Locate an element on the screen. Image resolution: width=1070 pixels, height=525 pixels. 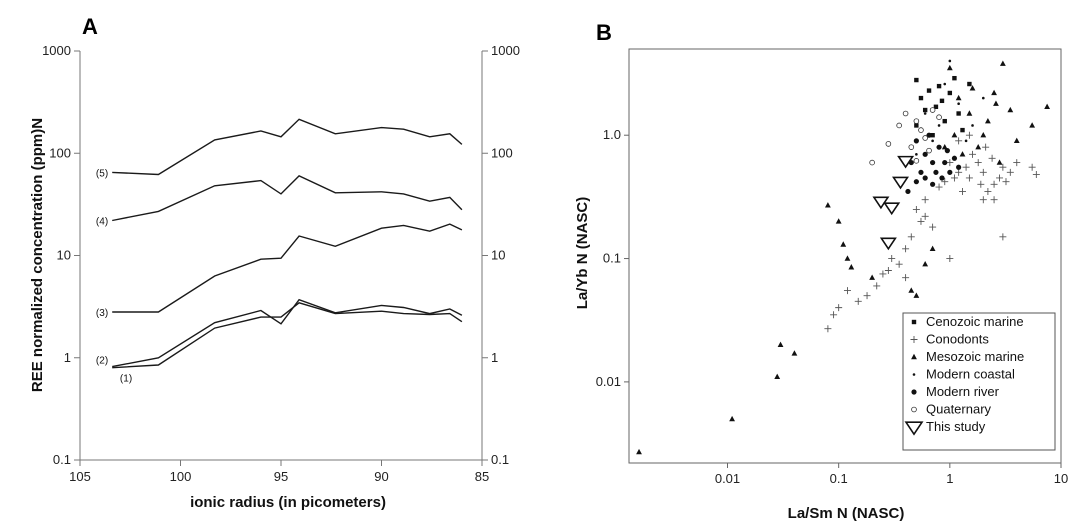
legend-entry-label: This study is located at coordinates (956, 426).